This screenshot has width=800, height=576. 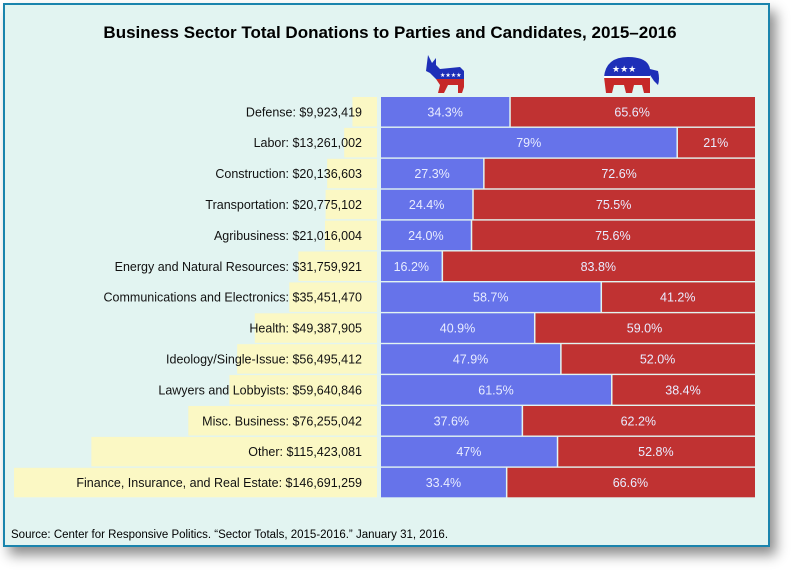 I want to click on democrat-pct-label: 24.0%, so click(x=425, y=236).